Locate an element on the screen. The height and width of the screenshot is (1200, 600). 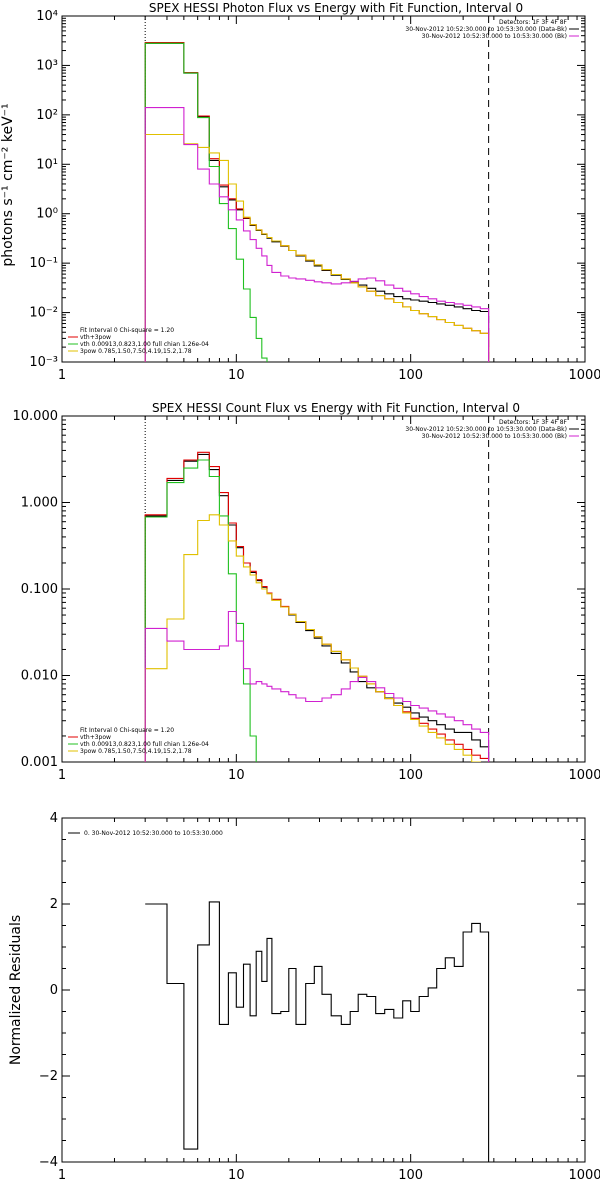
y-tick-label: 10⁻¹ is located at coordinates (43, 263).